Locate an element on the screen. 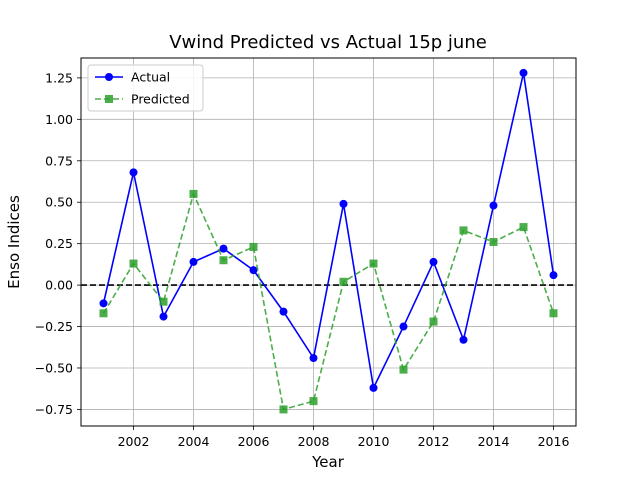 The width and height of the screenshot is (640, 480). legend-item-actual: Actual is located at coordinates (132, 77).